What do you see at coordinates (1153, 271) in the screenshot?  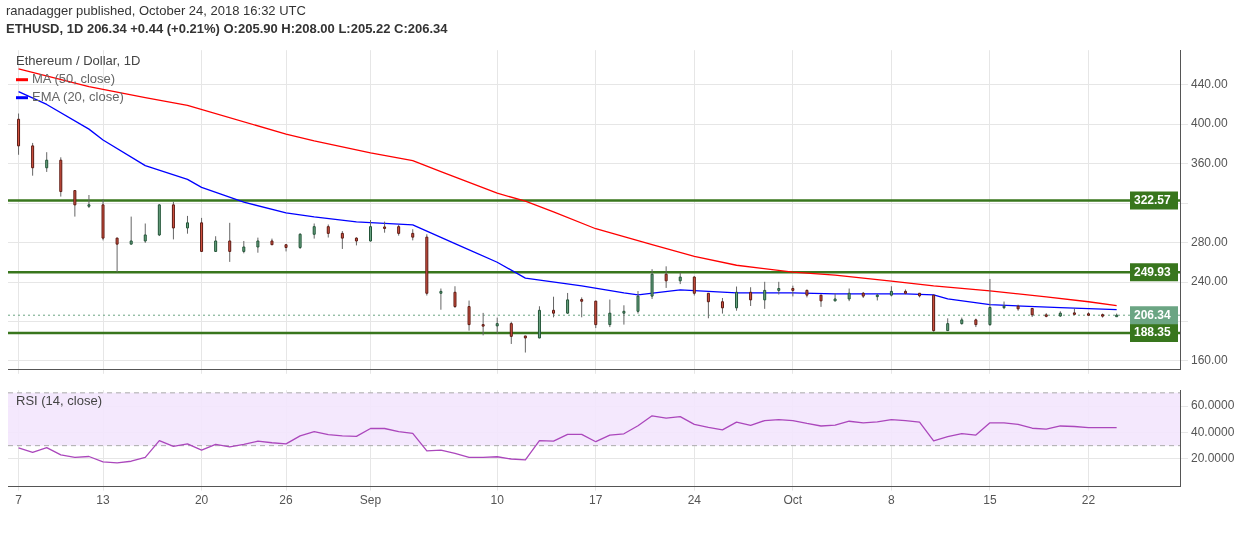 I see `ref-line-label: 249.93` at bounding box center [1153, 271].